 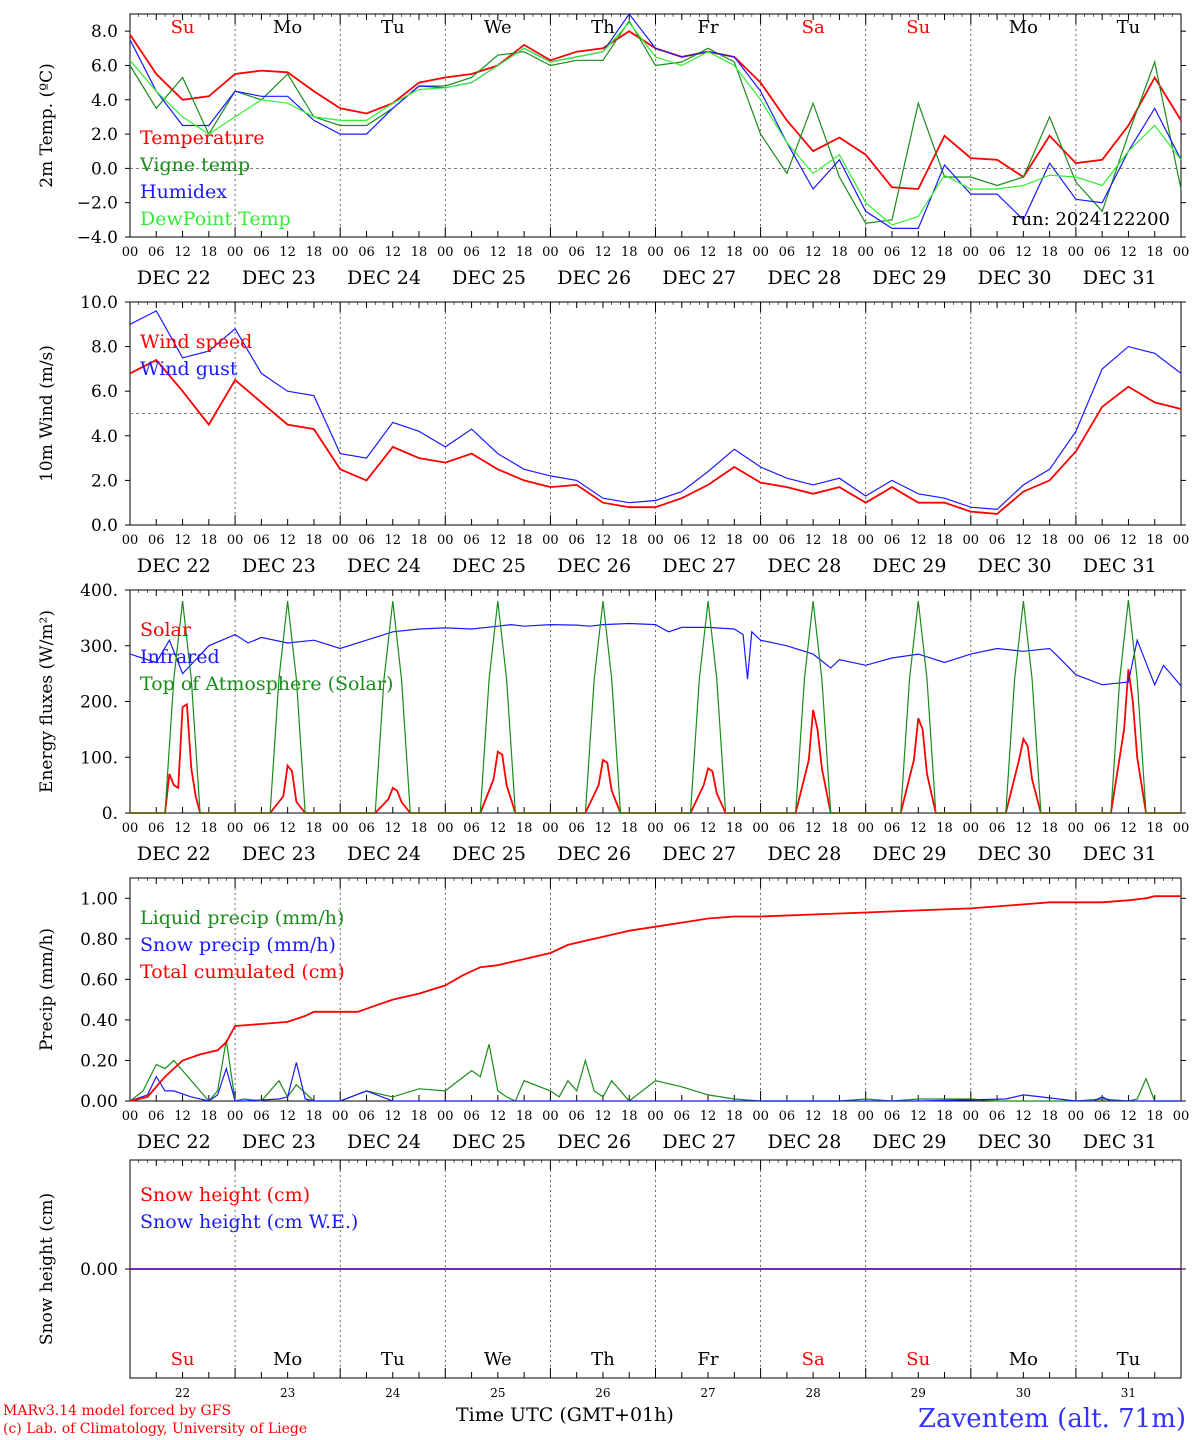 What do you see at coordinates (99, 940) in the screenshot?
I see `y-tick-label: 0.80` at bounding box center [99, 940].